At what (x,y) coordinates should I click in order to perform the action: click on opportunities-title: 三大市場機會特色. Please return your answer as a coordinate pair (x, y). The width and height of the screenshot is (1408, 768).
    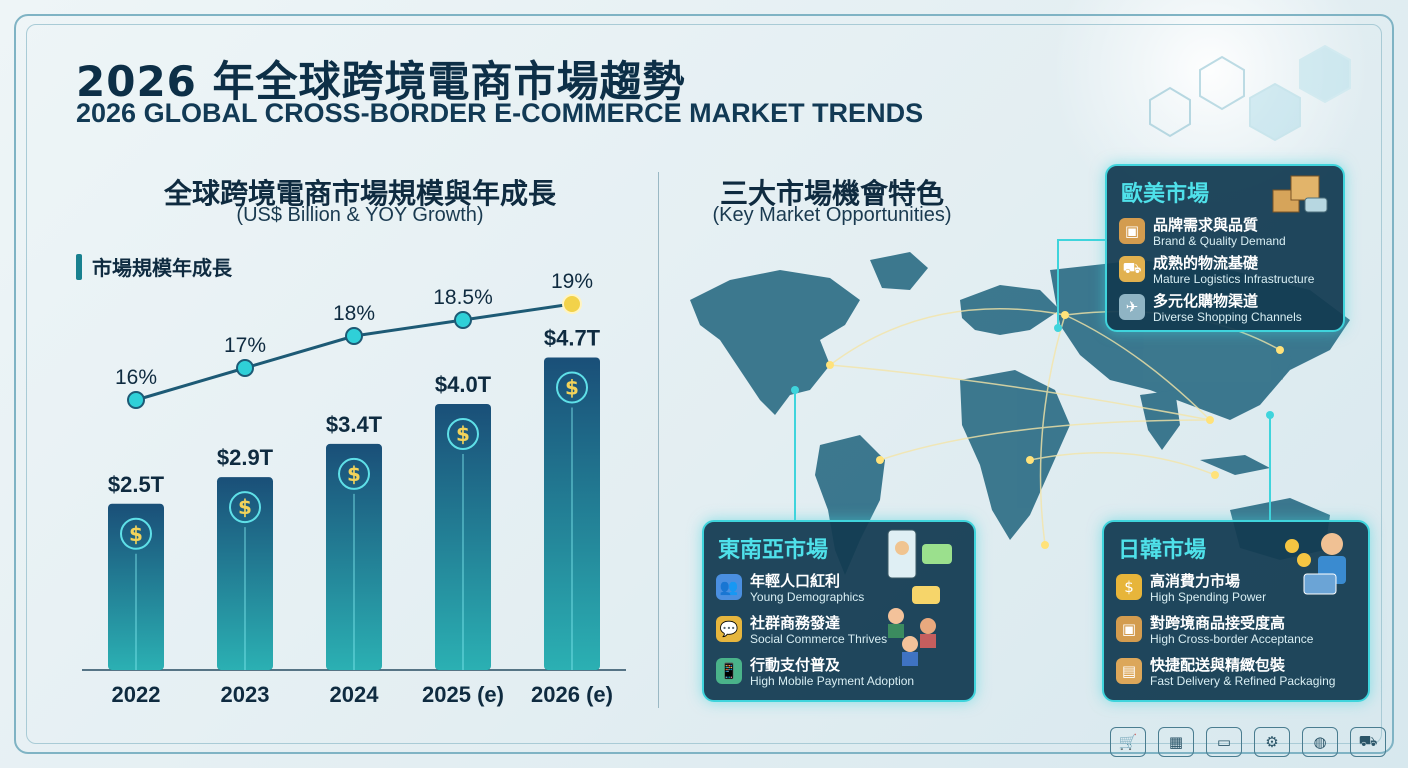
    Looking at the image, I should click on (831, 193).